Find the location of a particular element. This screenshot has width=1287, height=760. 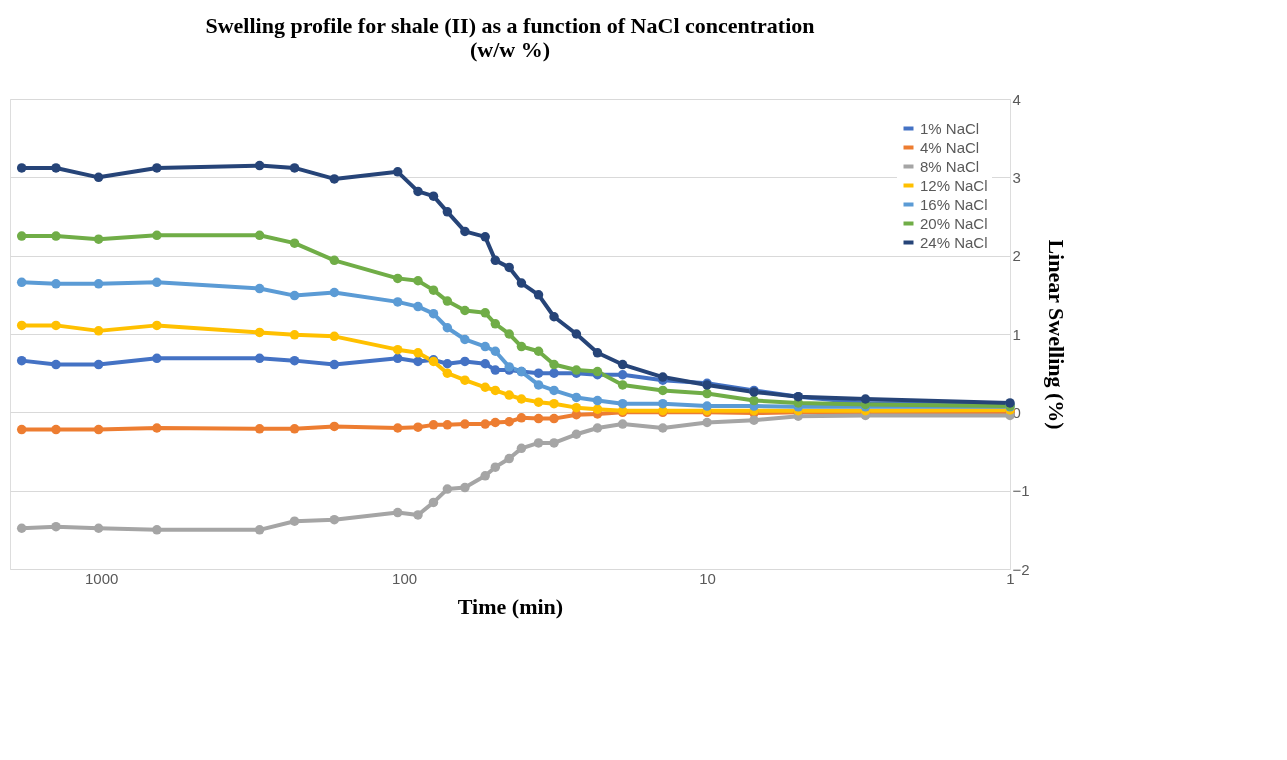

y-axis-title: Linear Swelling (%) is located at coordinates (1056, 334).